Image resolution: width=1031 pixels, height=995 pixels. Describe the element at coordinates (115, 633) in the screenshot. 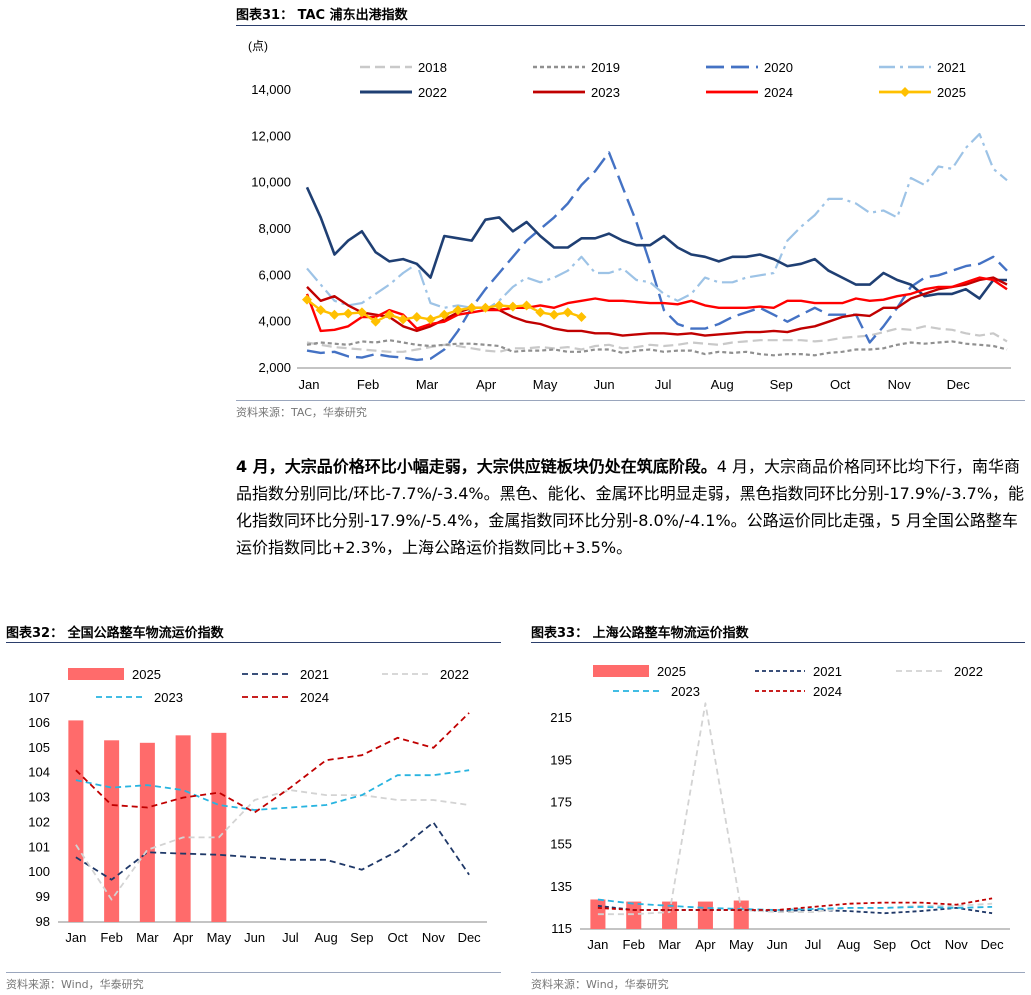

I see `fig32-title: 图表32： 全国公路整车物流运价指数` at that location.